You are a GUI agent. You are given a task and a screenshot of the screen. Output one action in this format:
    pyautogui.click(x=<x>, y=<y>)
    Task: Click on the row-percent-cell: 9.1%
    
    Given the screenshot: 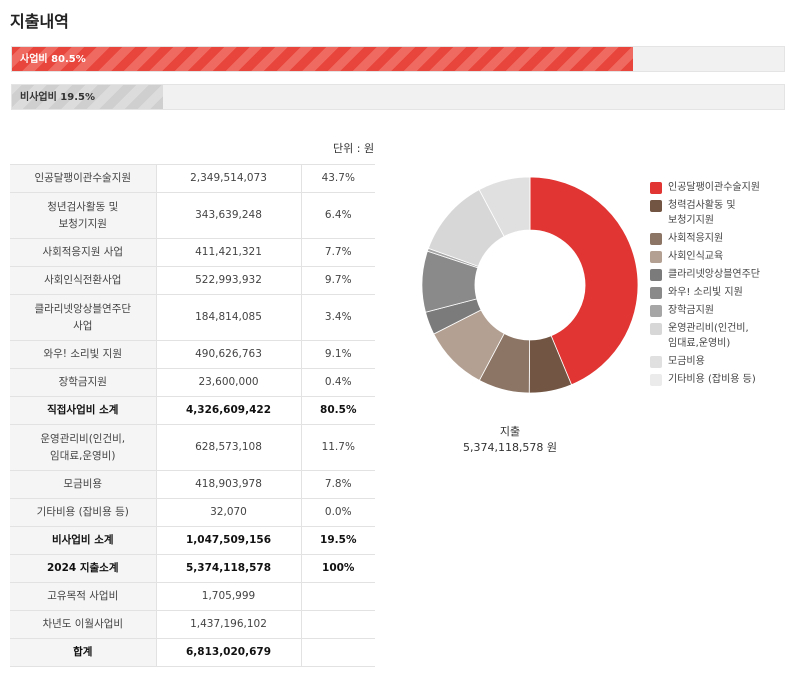 What is the action you would take?
    pyautogui.click(x=338, y=354)
    